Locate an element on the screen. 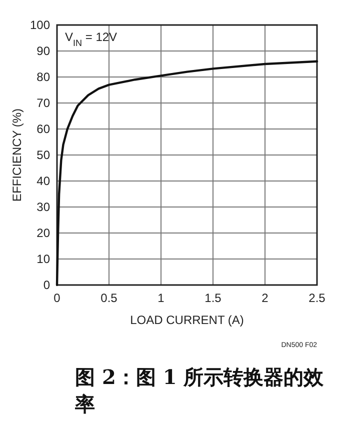  y-tick-label: 70 is located at coordinates (43, 103).